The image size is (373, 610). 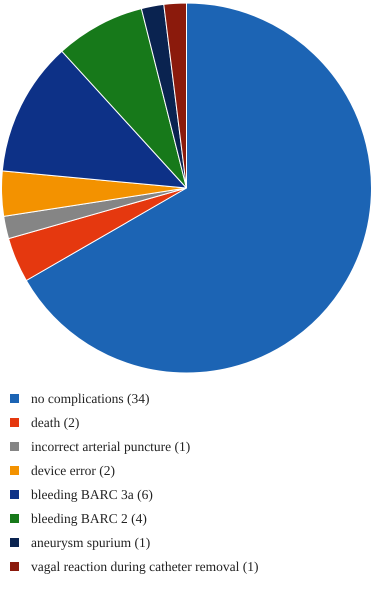 What do you see at coordinates (92, 494) in the screenshot?
I see `legend-label: bleeding BARC 3a (6)` at bounding box center [92, 494].